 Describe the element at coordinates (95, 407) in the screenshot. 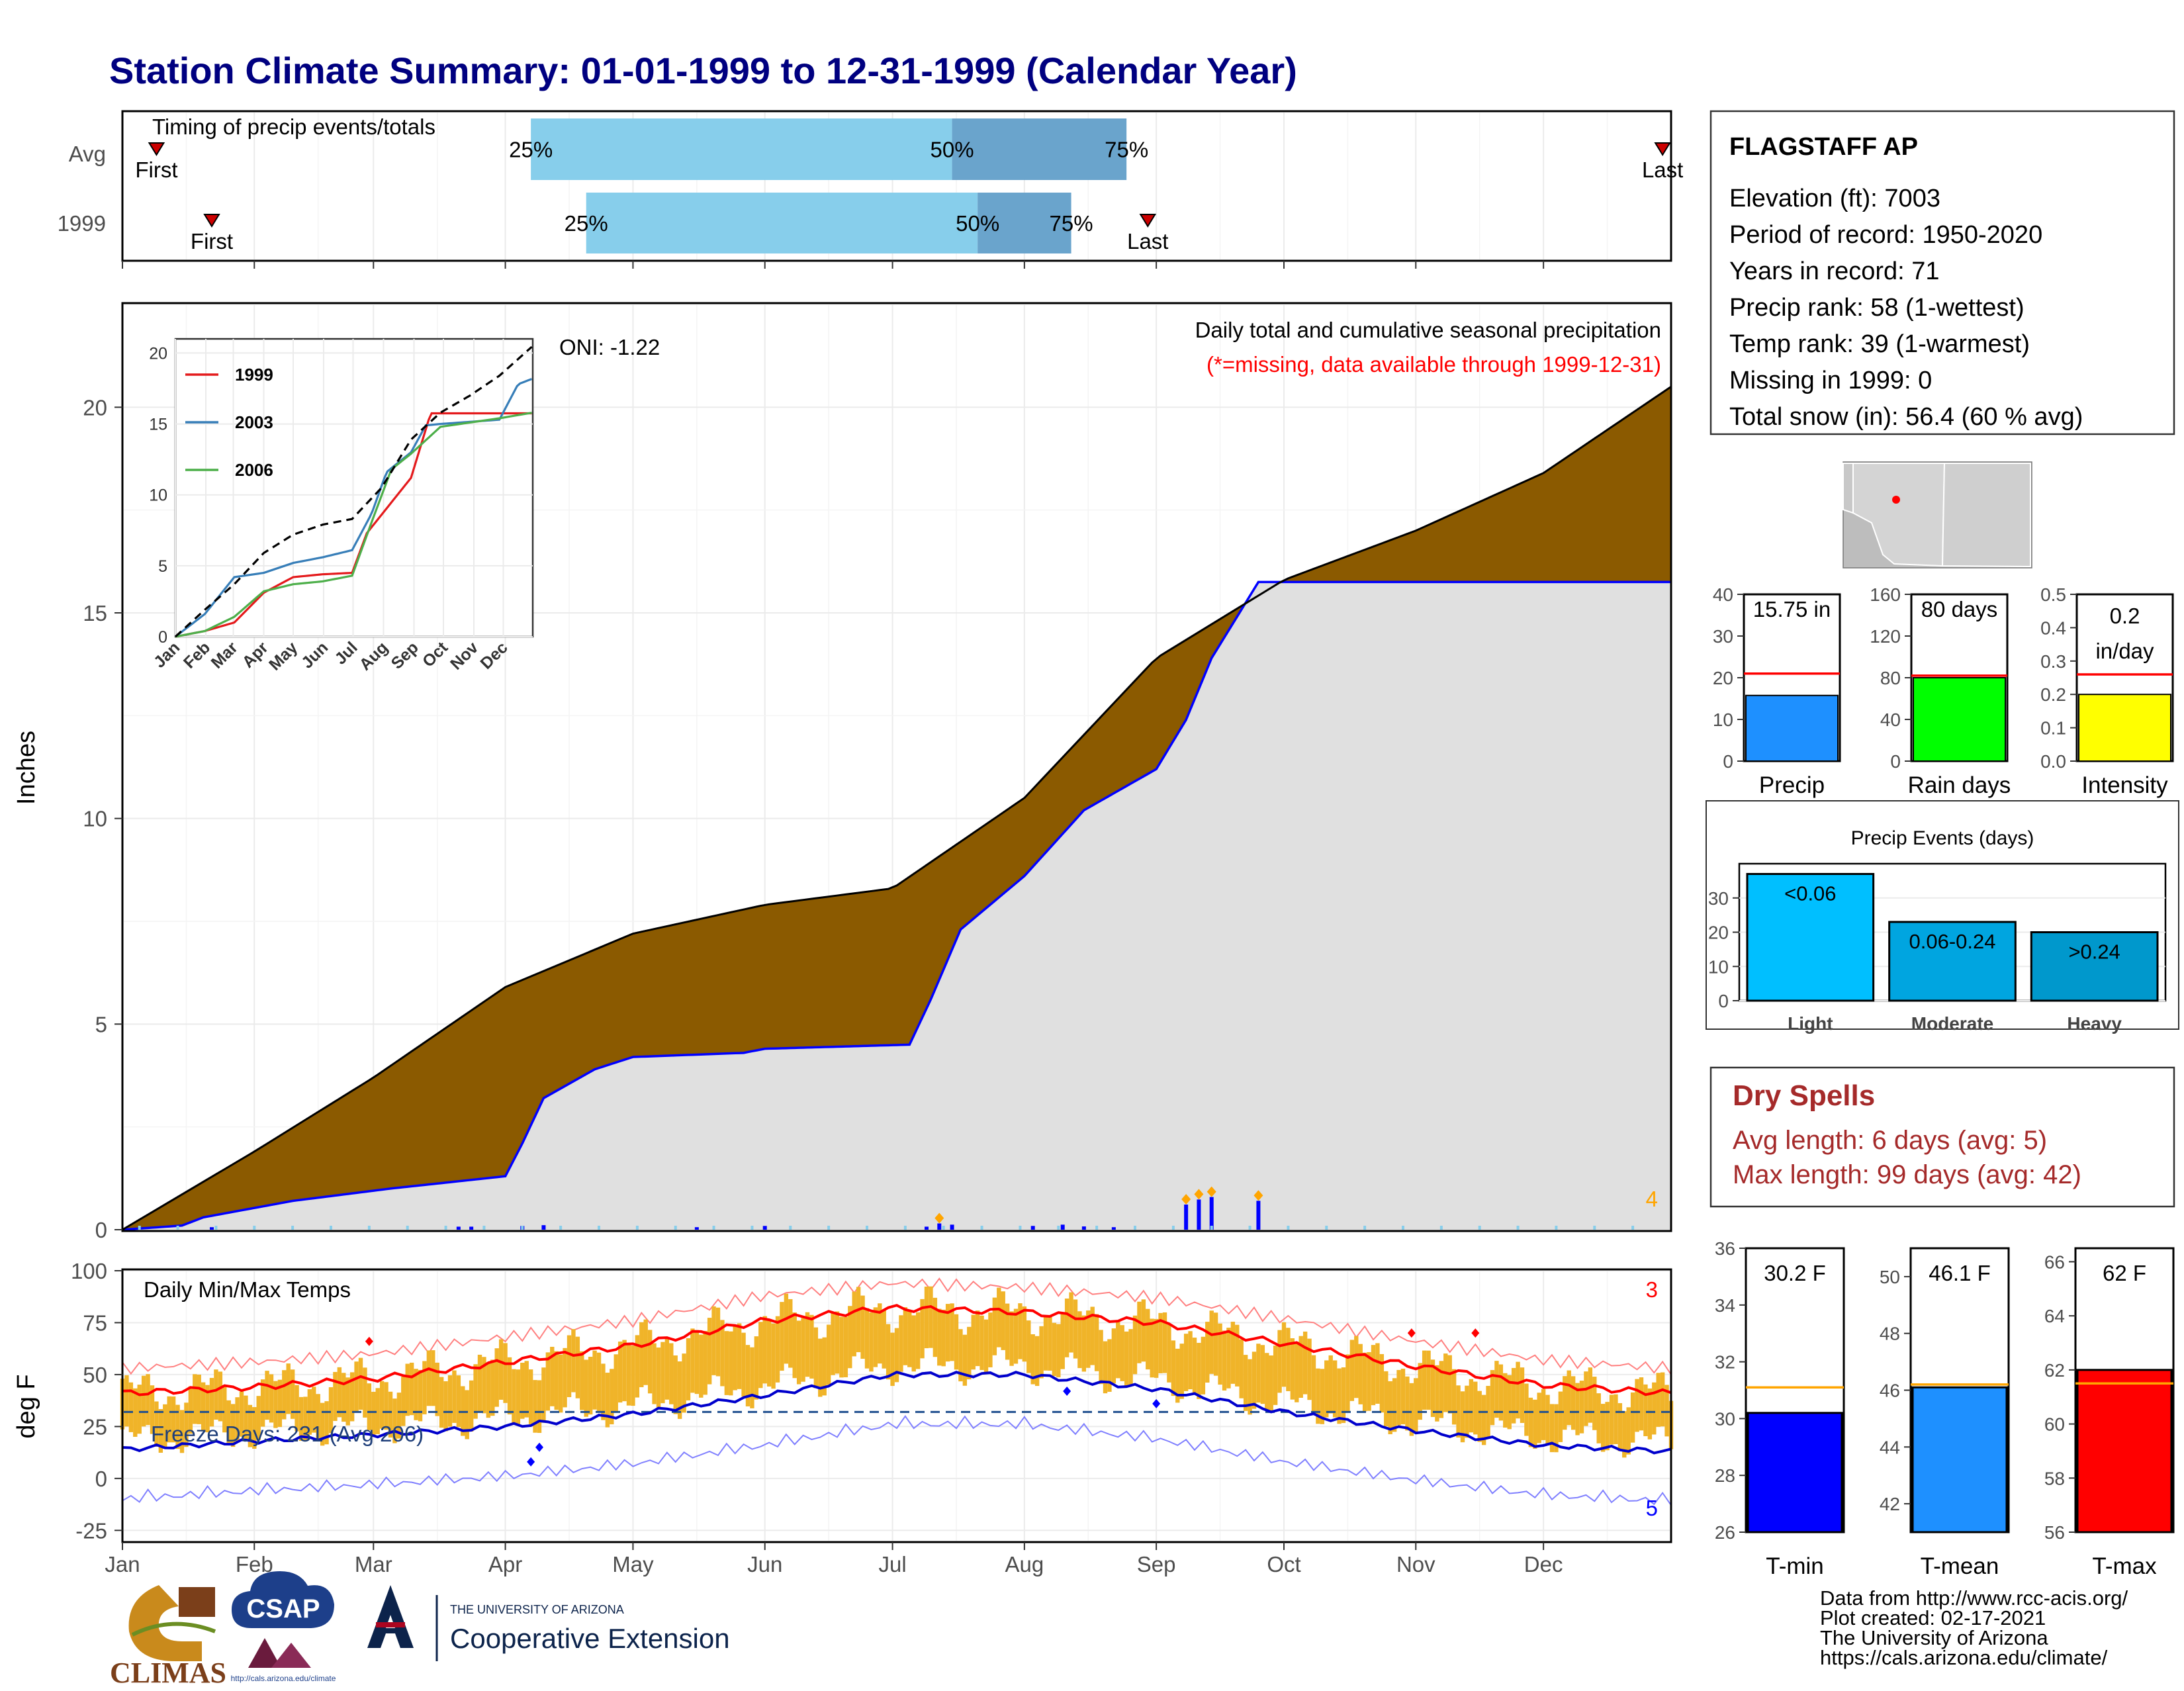

I see `precip-y-tick-label: 20` at that location.